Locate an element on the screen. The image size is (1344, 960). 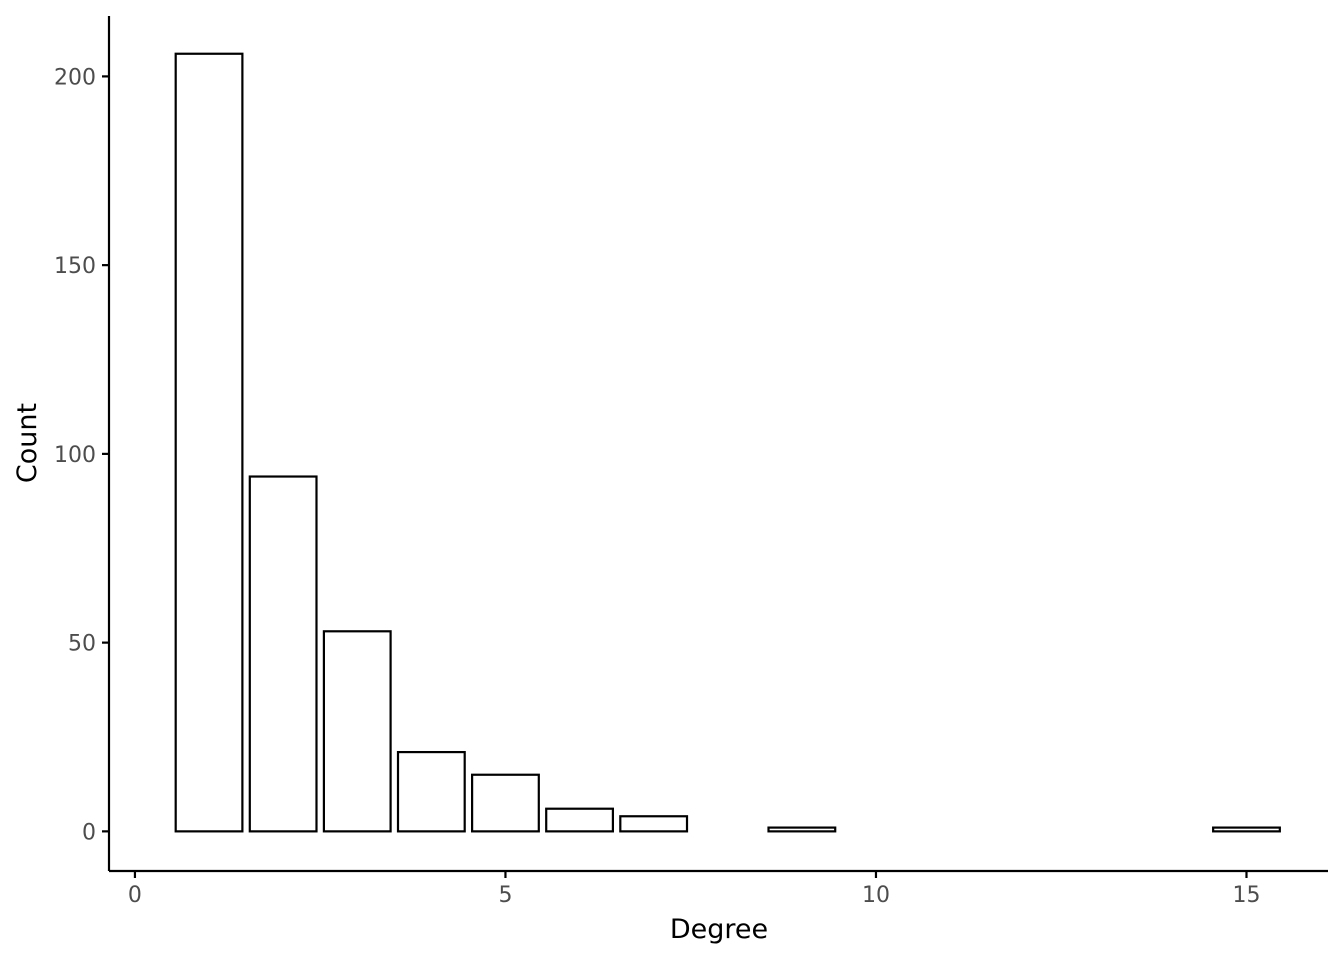
x-tick-label: 5 is located at coordinates (505, 895).